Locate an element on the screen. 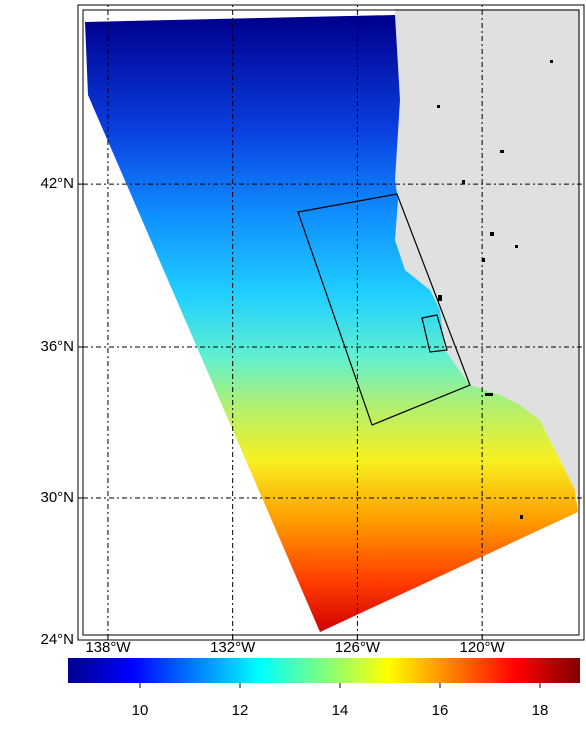 This screenshot has width=586, height=743. lon-tick-label: 120°W is located at coordinates (483, 647).